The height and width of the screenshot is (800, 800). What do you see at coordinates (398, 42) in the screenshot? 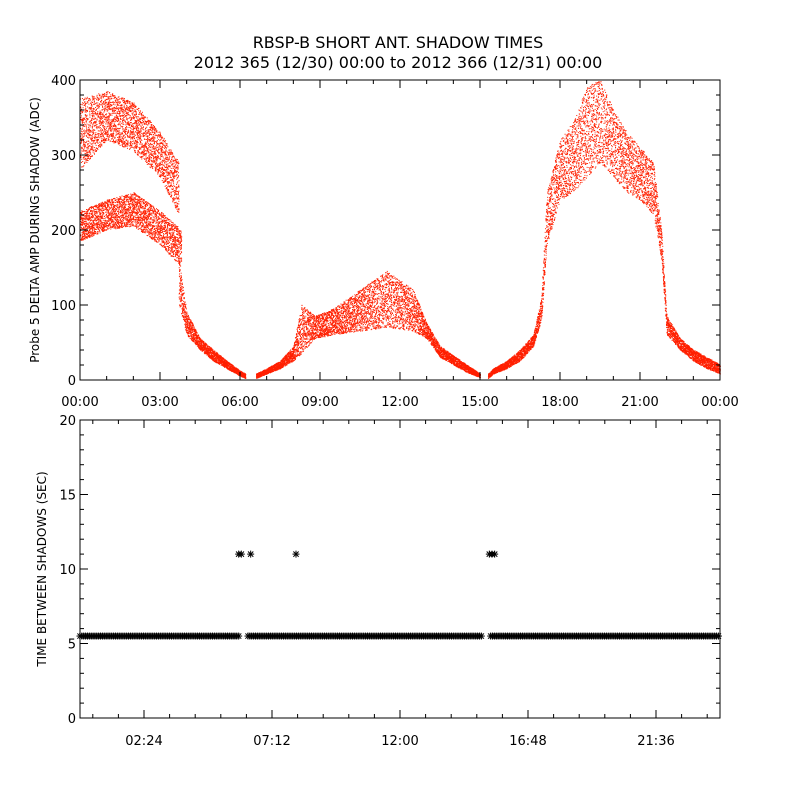
I see `chart-title-line1: RBSP-B SHORT ANT. SHADOW TIMES` at bounding box center [398, 42].